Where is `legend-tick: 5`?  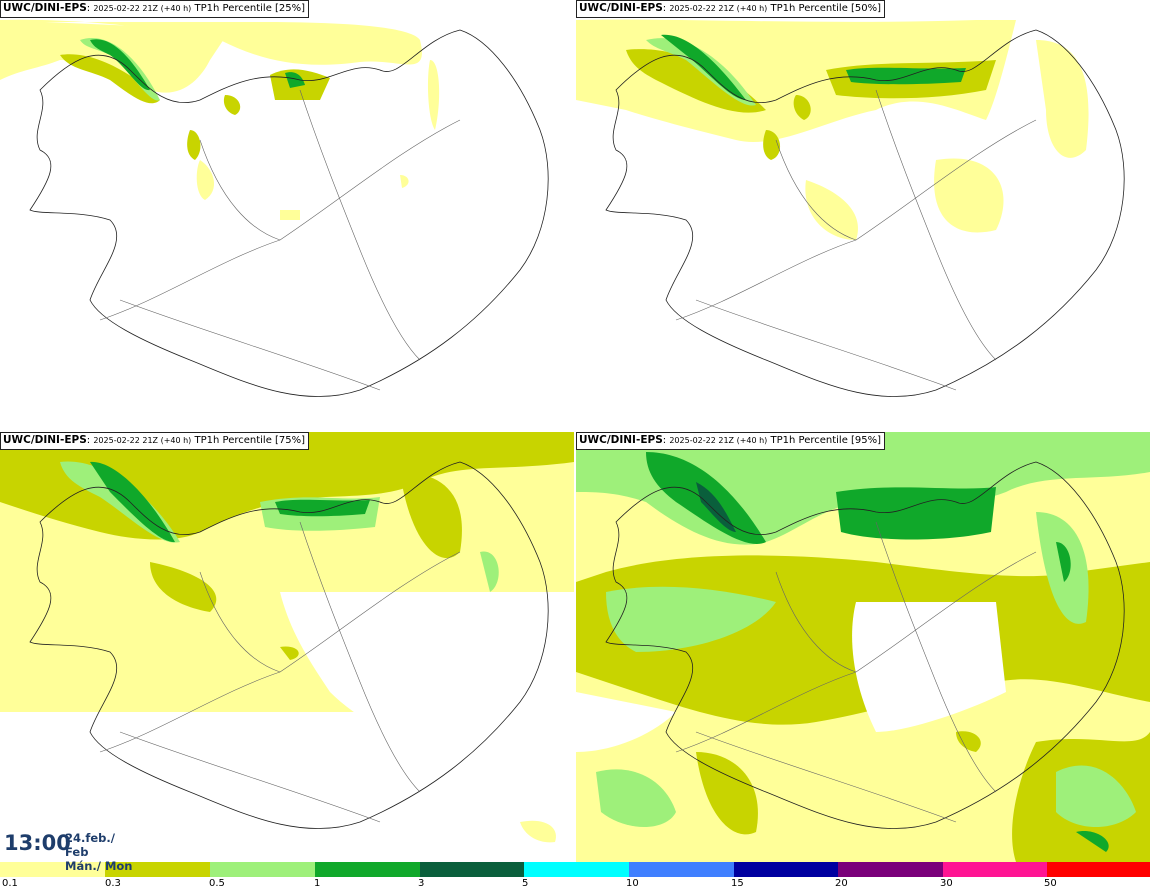
legend-tick: 5 is located at coordinates (525, 883).